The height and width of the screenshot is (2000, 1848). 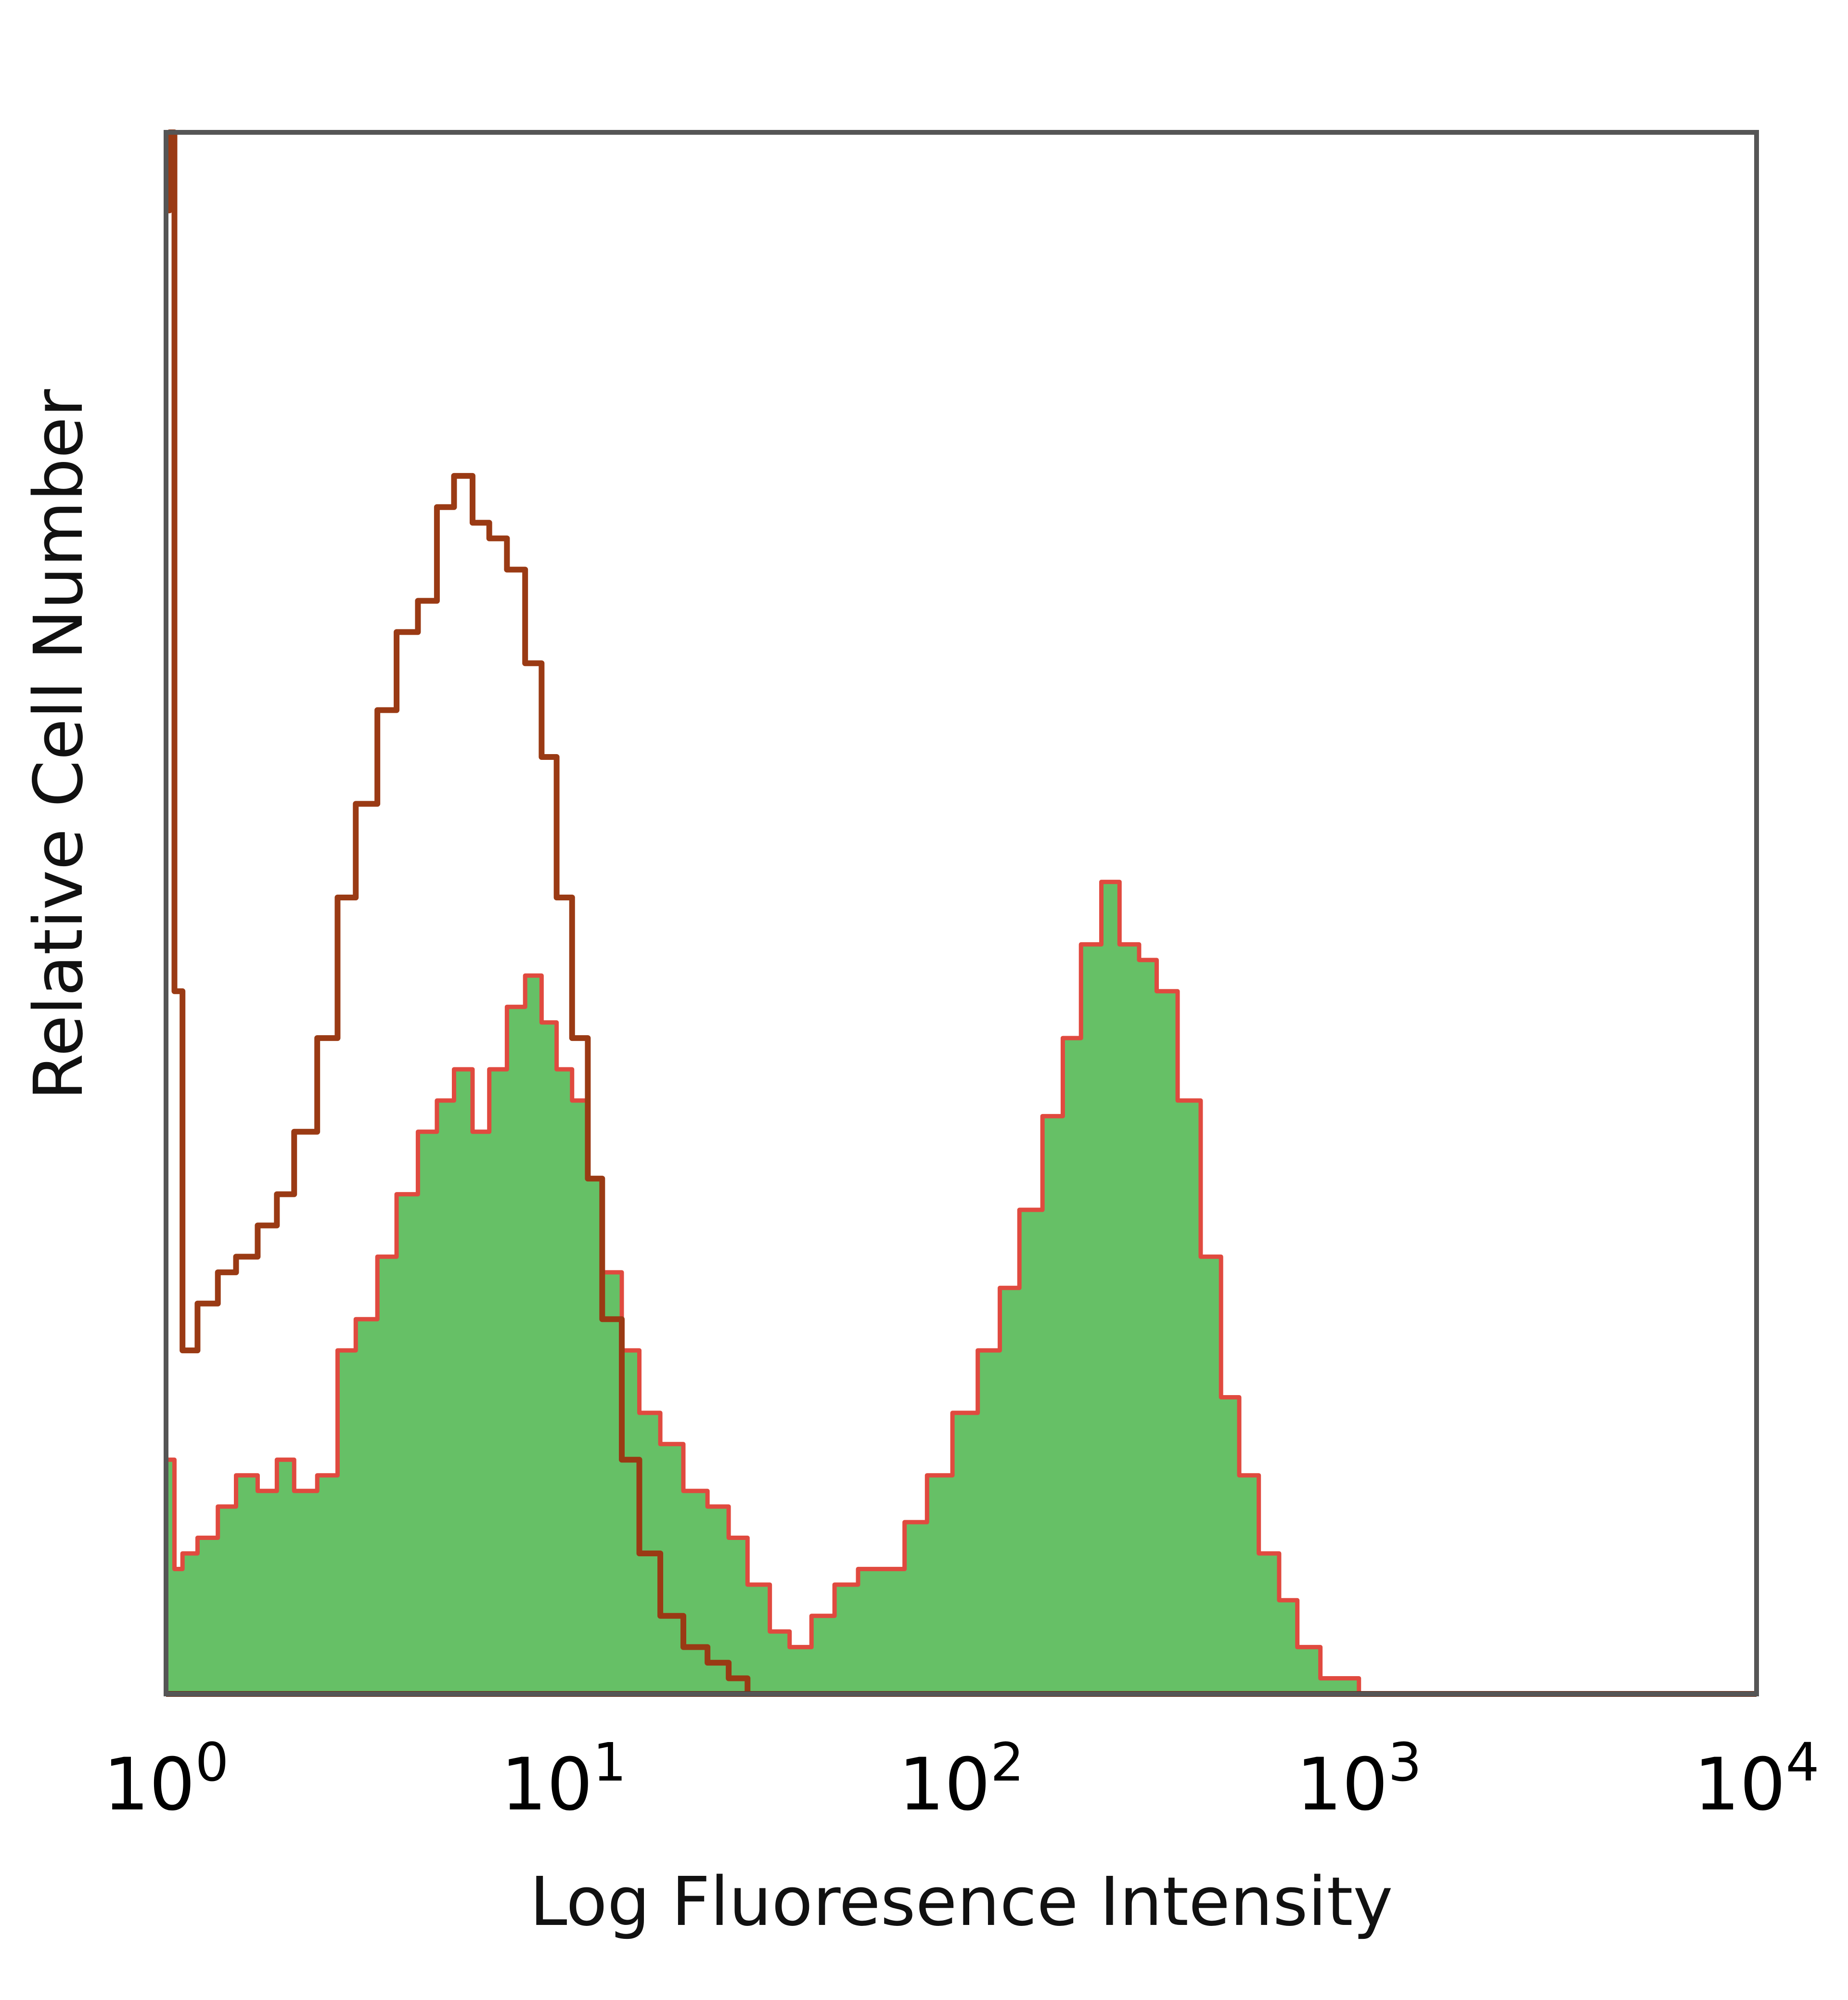 I want to click on x-tick-label: 10¹, so click(x=564, y=1779).